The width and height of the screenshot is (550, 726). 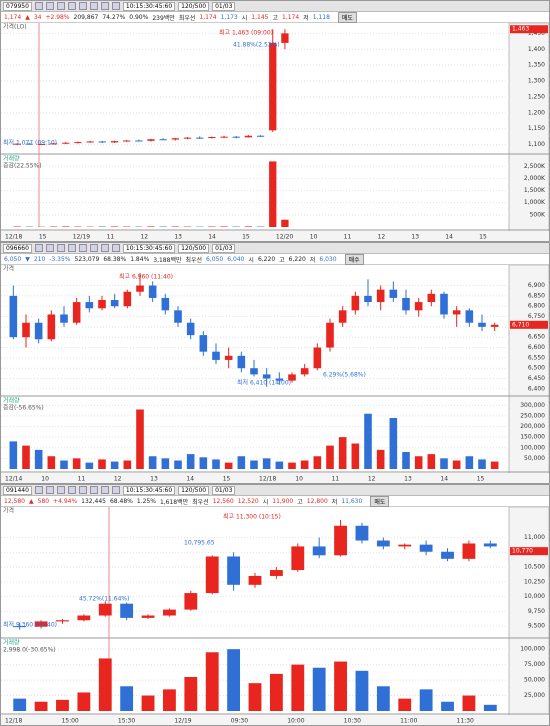 What do you see at coordinates (27, 259) in the screenshot?
I see `quote-item: ▼` at bounding box center [27, 259].